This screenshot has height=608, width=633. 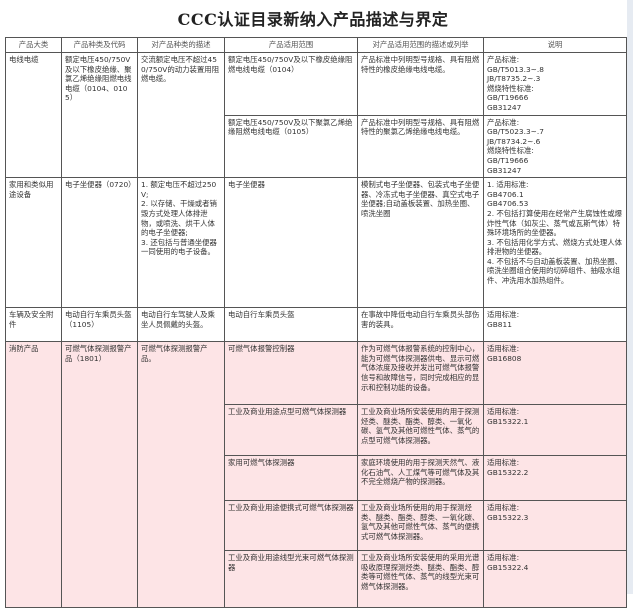 What do you see at coordinates (181, 115) in the screenshot?
I see `description-cell: 交流额定电压不超过450/750V的动力装置用阻燃电缆。` at bounding box center [181, 115].